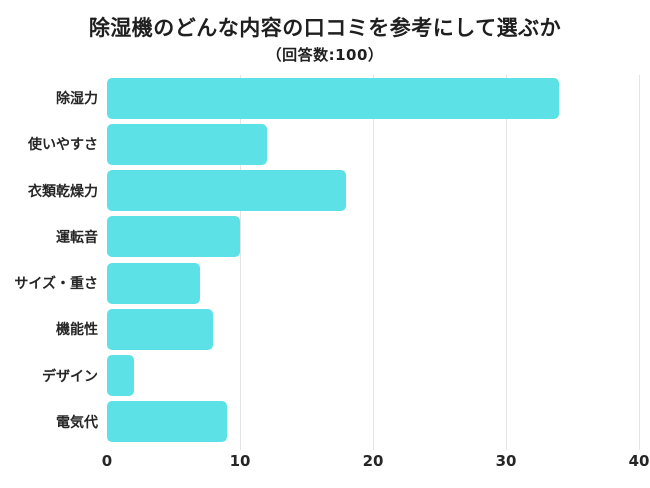 The height and width of the screenshot is (488, 650). What do you see at coordinates (77, 330) in the screenshot?
I see `category-label: 機能性` at bounding box center [77, 330].